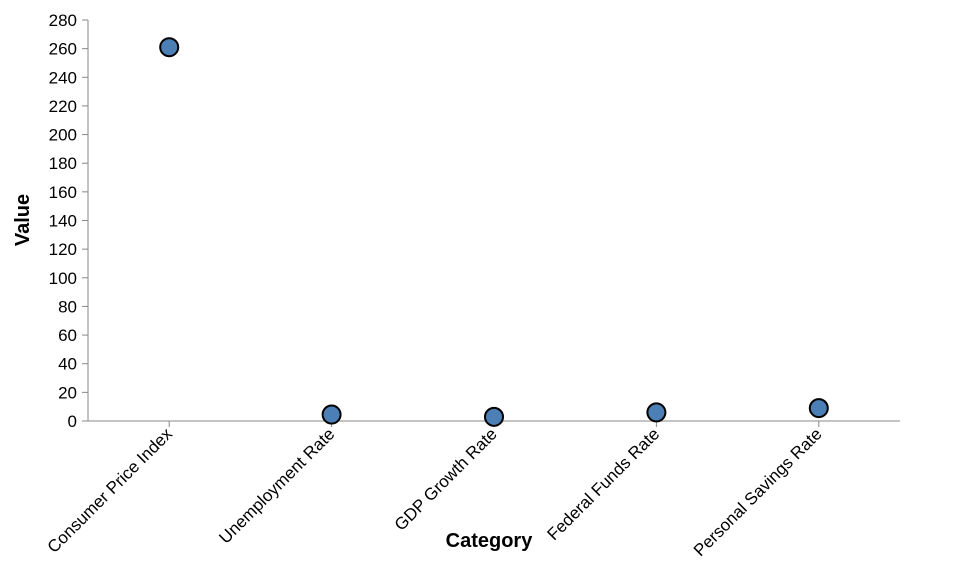 The height and width of the screenshot is (562, 966). What do you see at coordinates (67, 306) in the screenshot?
I see `y-tick-label: 80` at bounding box center [67, 306].